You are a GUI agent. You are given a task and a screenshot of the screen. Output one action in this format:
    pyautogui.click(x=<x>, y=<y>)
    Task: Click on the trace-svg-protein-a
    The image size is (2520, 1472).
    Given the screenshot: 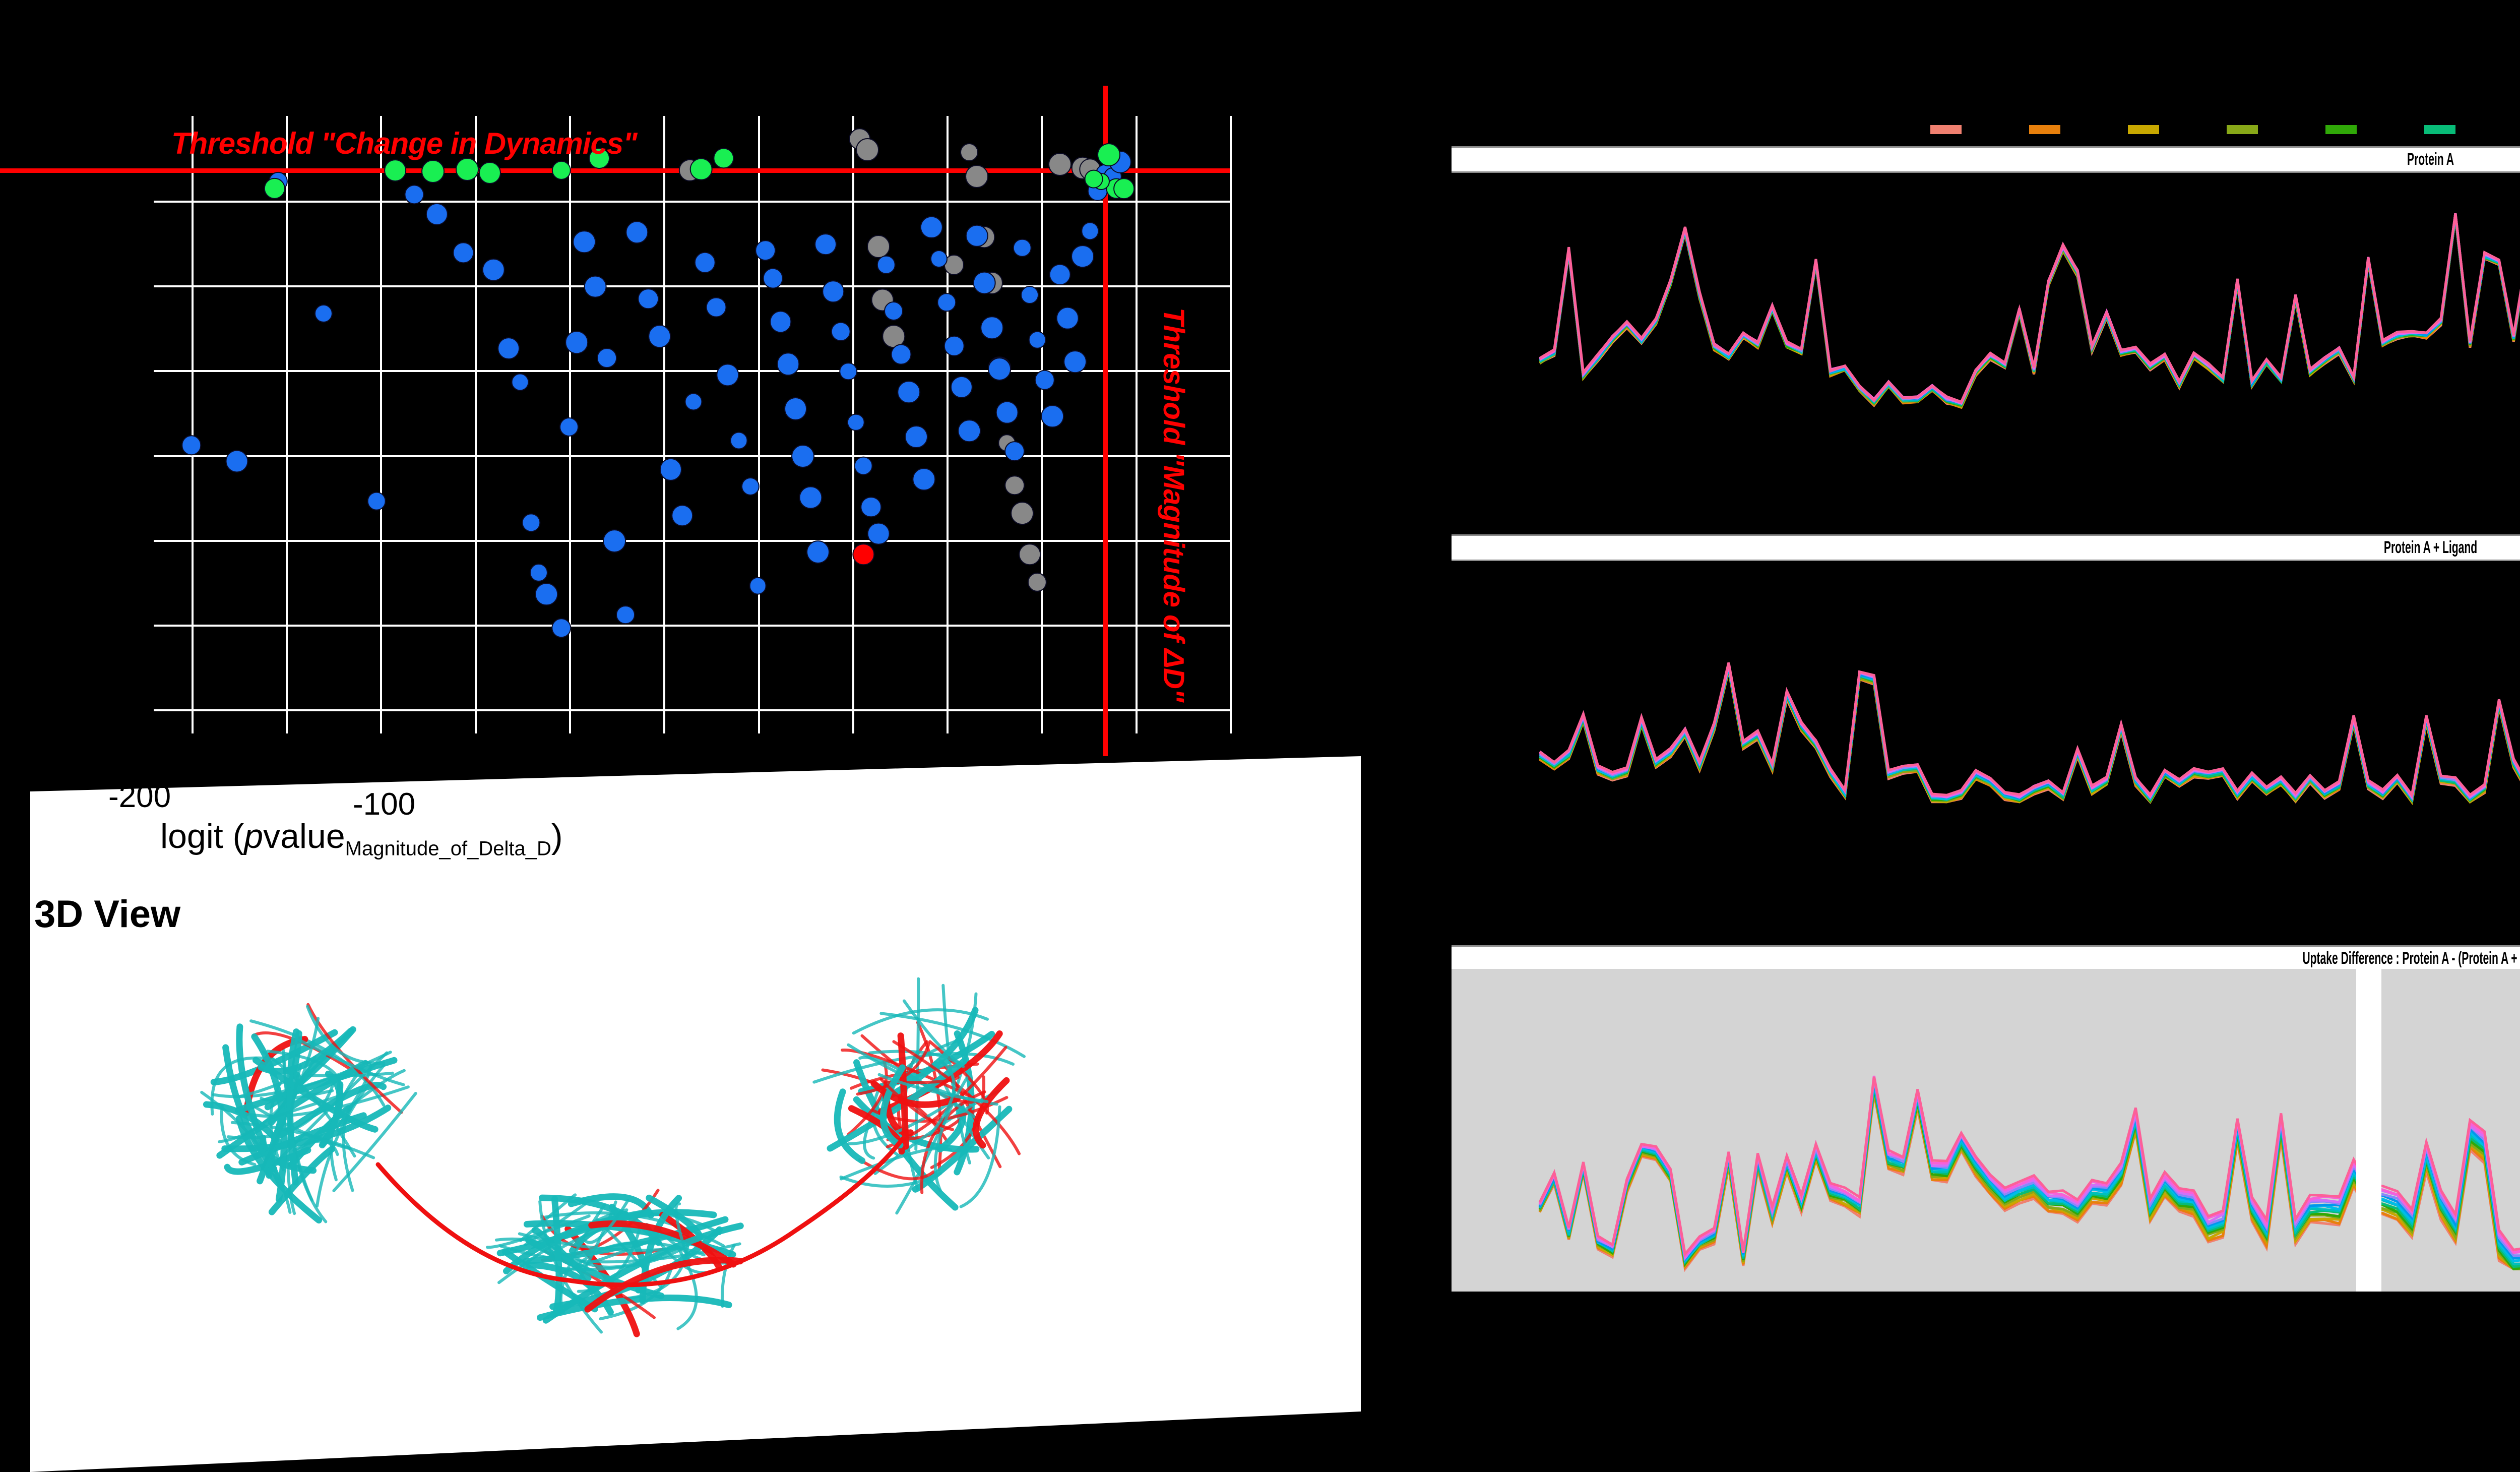 What is the action you would take?
    pyautogui.click(x=1986, y=319)
    